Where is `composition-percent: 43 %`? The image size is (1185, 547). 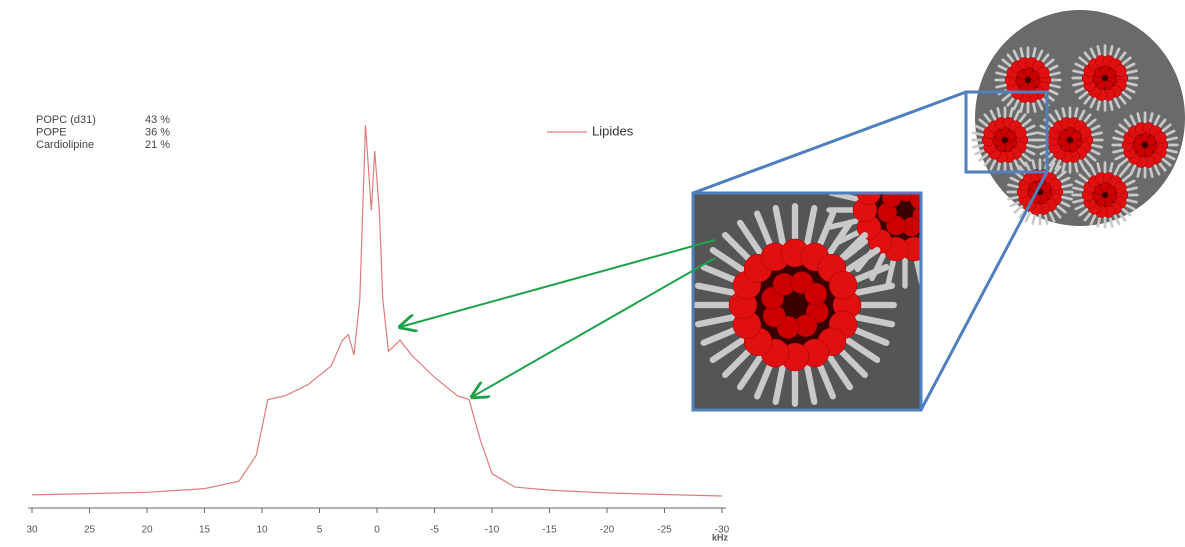 composition-percent: 43 % is located at coordinates (157, 120).